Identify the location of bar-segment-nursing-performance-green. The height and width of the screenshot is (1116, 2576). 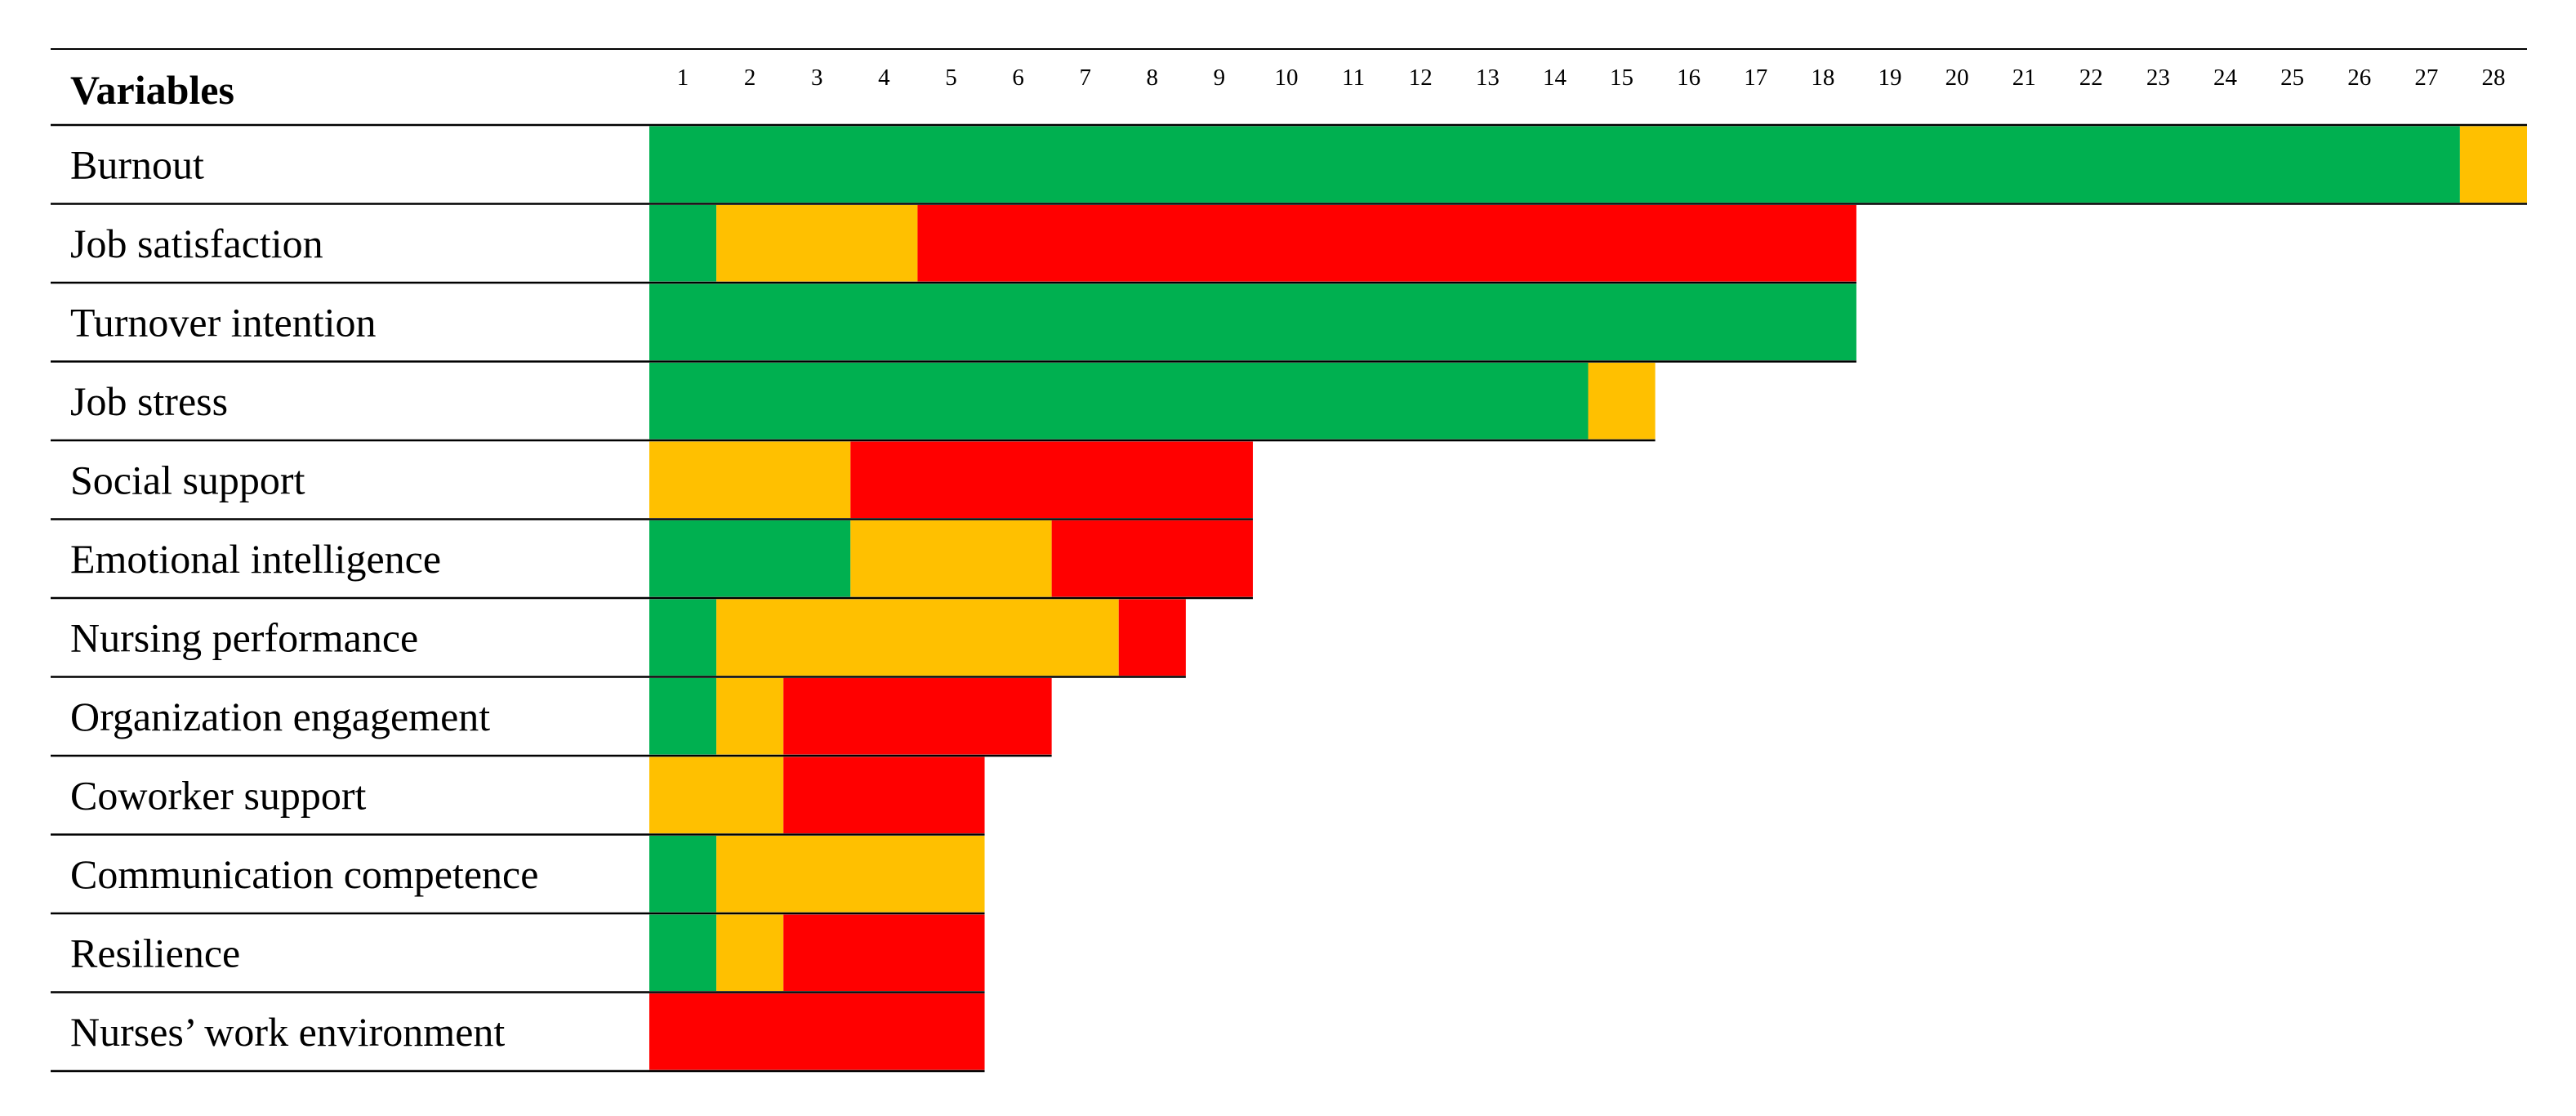
(683, 637).